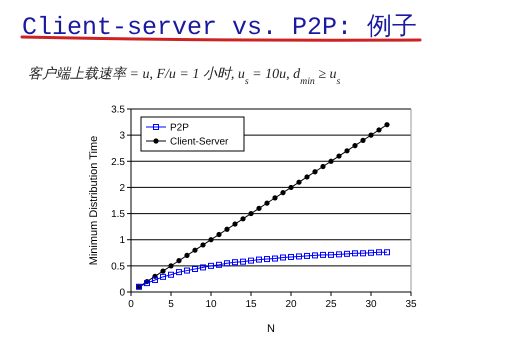  I want to click on y-tick-label: 0.5, so click(118, 266).